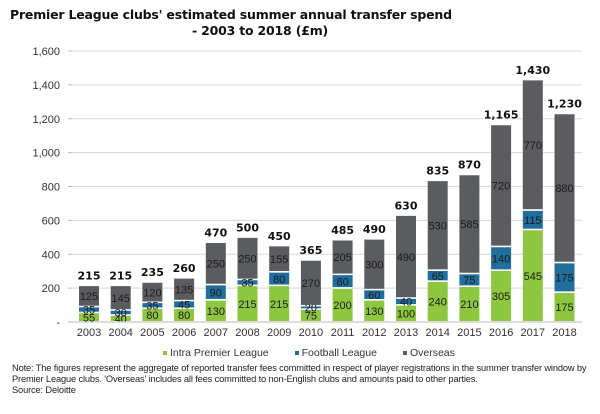 Image resolution: width=600 pixels, height=414 pixels. What do you see at coordinates (89, 333) in the screenshot?
I see `x-tick-label: 2003` at bounding box center [89, 333].